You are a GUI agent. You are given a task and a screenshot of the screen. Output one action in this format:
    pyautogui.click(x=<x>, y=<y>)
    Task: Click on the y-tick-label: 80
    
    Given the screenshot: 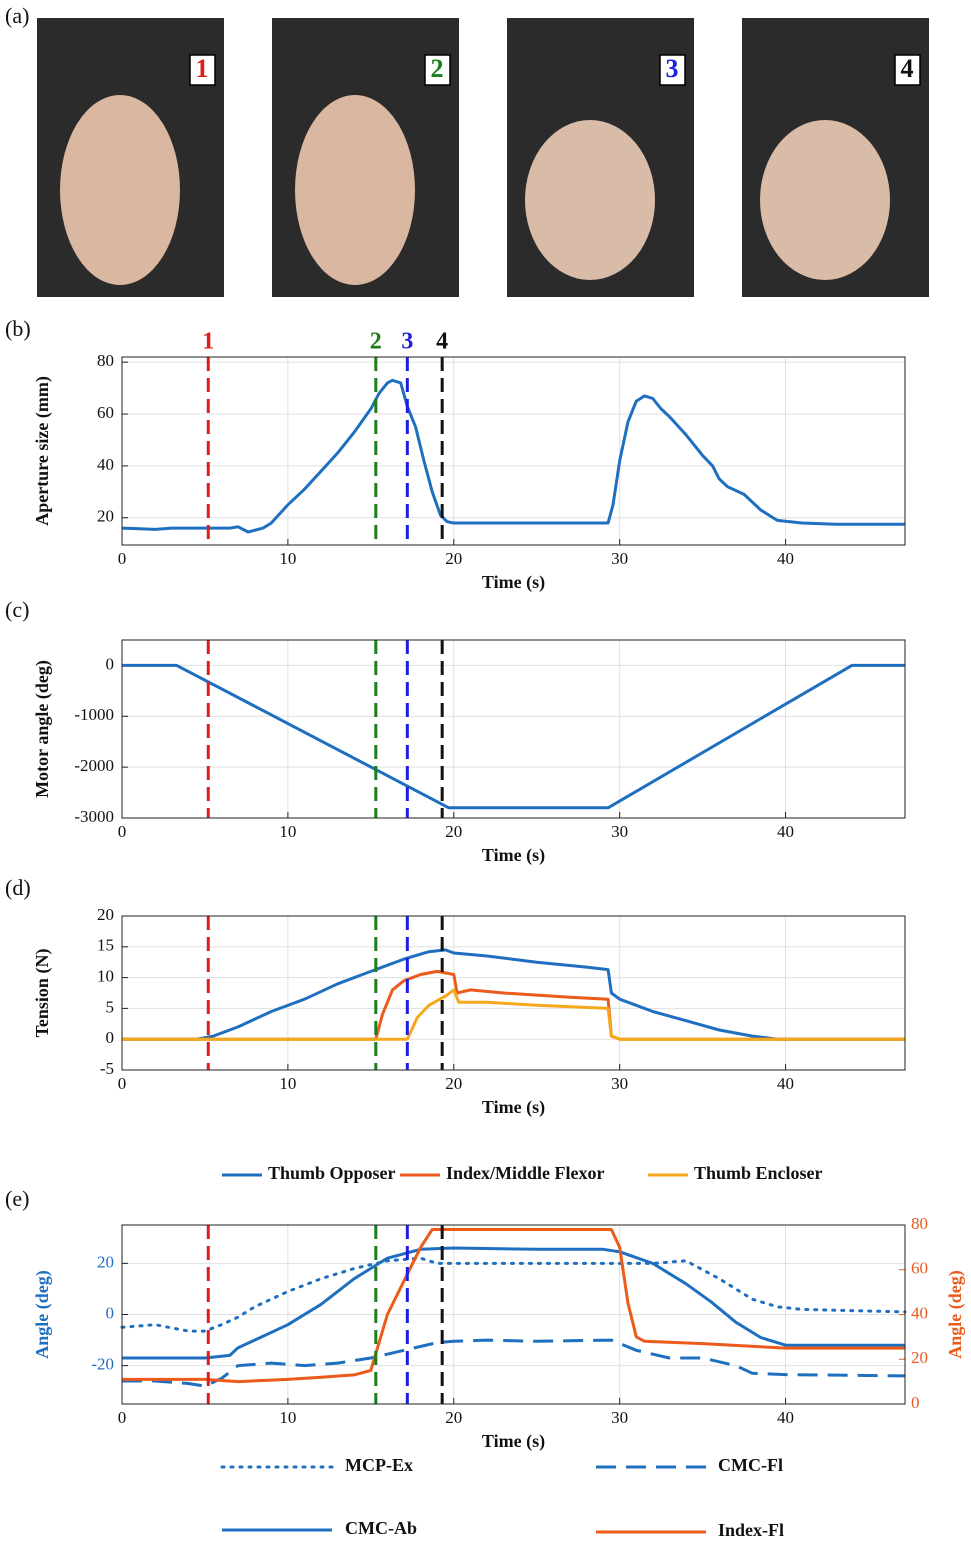 What is the action you would take?
    pyautogui.click(x=105, y=360)
    